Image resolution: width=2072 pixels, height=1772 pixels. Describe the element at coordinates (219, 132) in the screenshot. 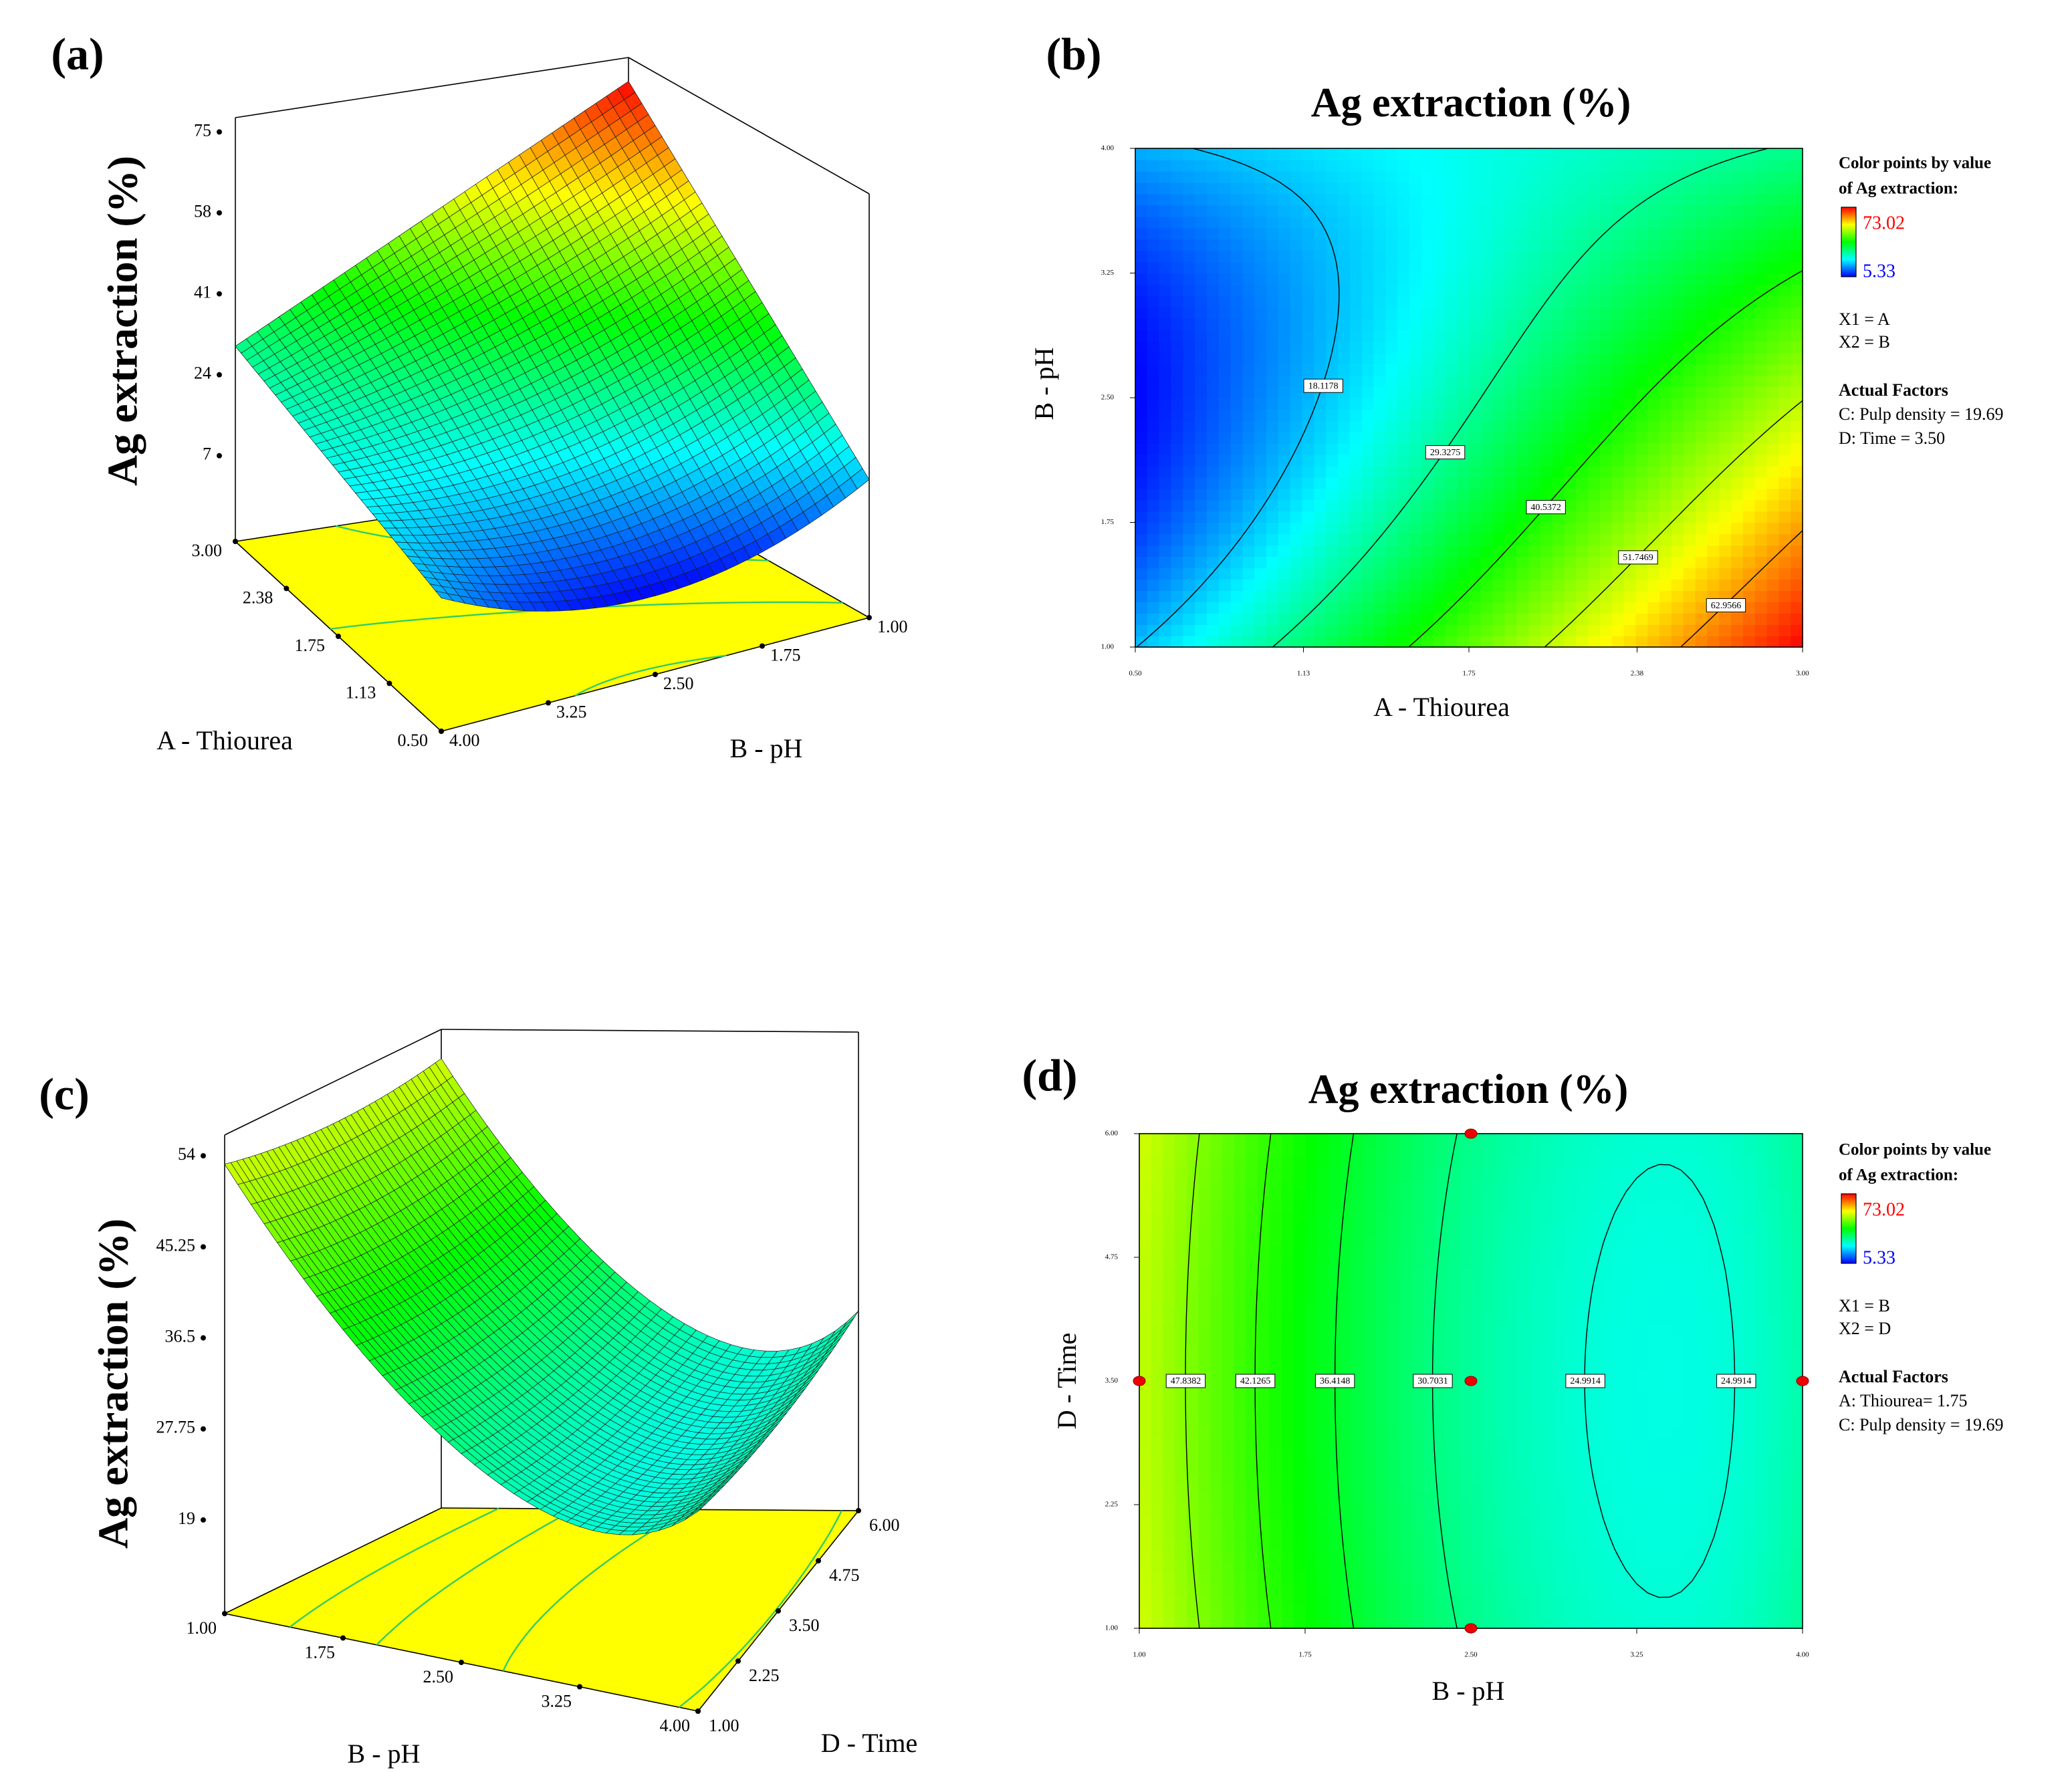

I see `z-tick` at that location.